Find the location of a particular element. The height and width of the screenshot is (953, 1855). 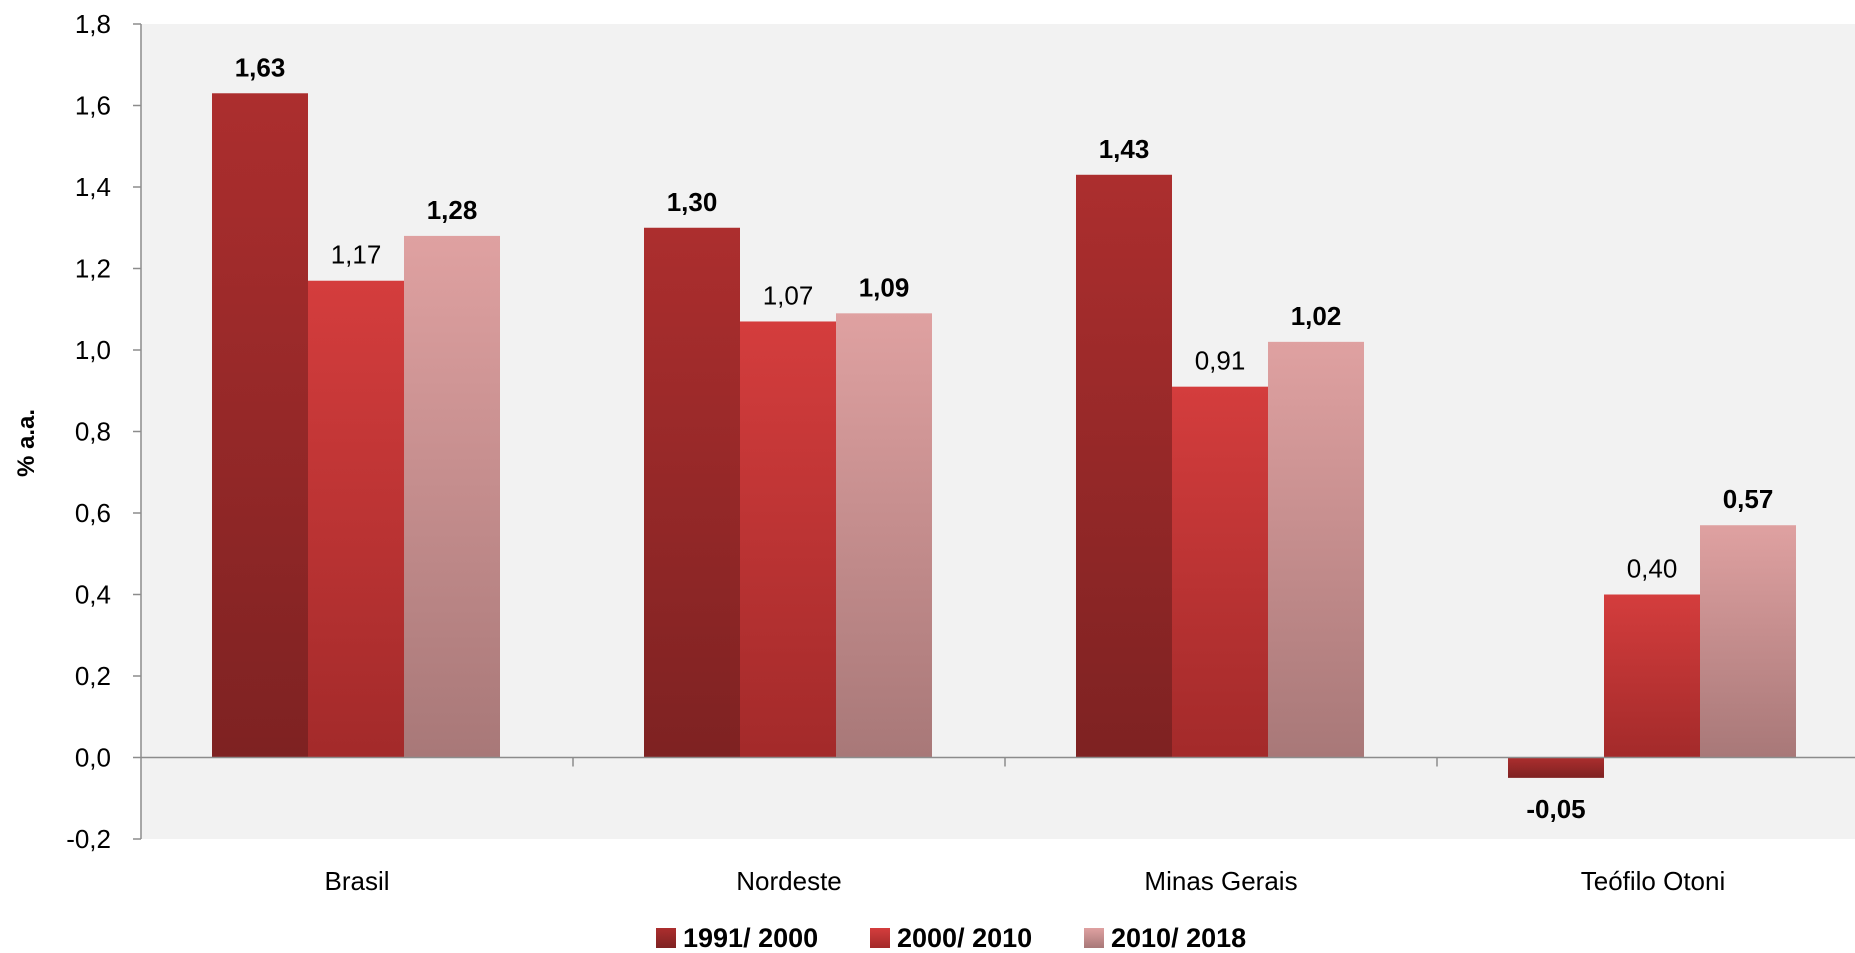

legend-label: 1991/ 2000 is located at coordinates (750, 938).